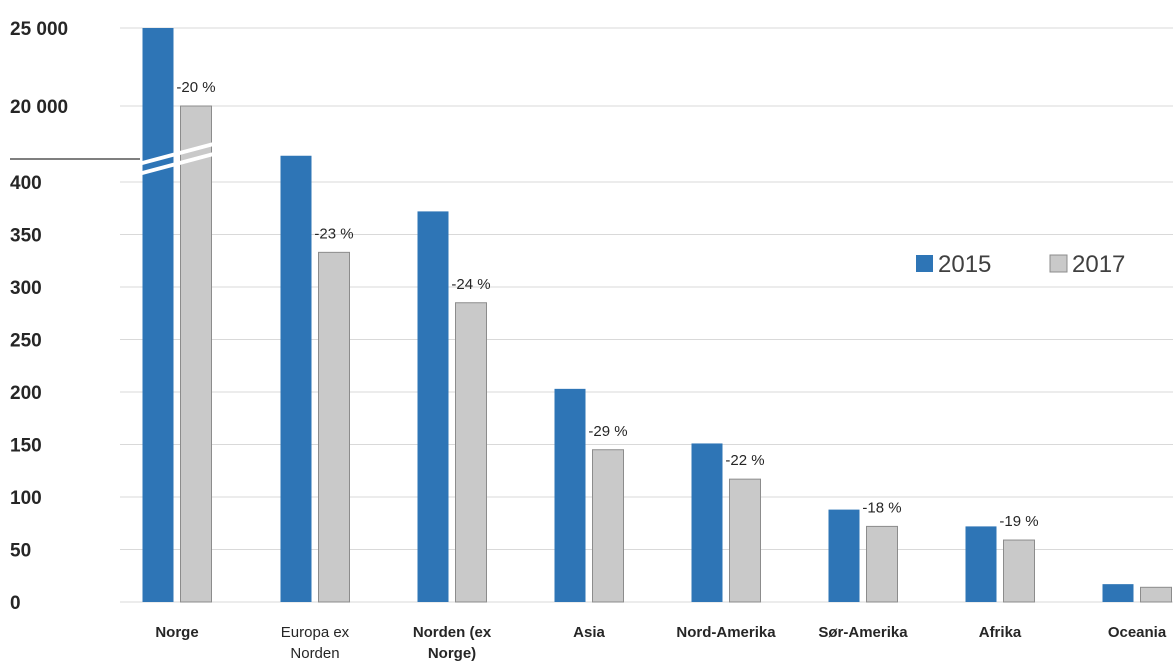 The width and height of the screenshot is (1173, 668). What do you see at coordinates (26, 236) in the screenshot?
I see `y-tick-label: 350` at bounding box center [26, 236].